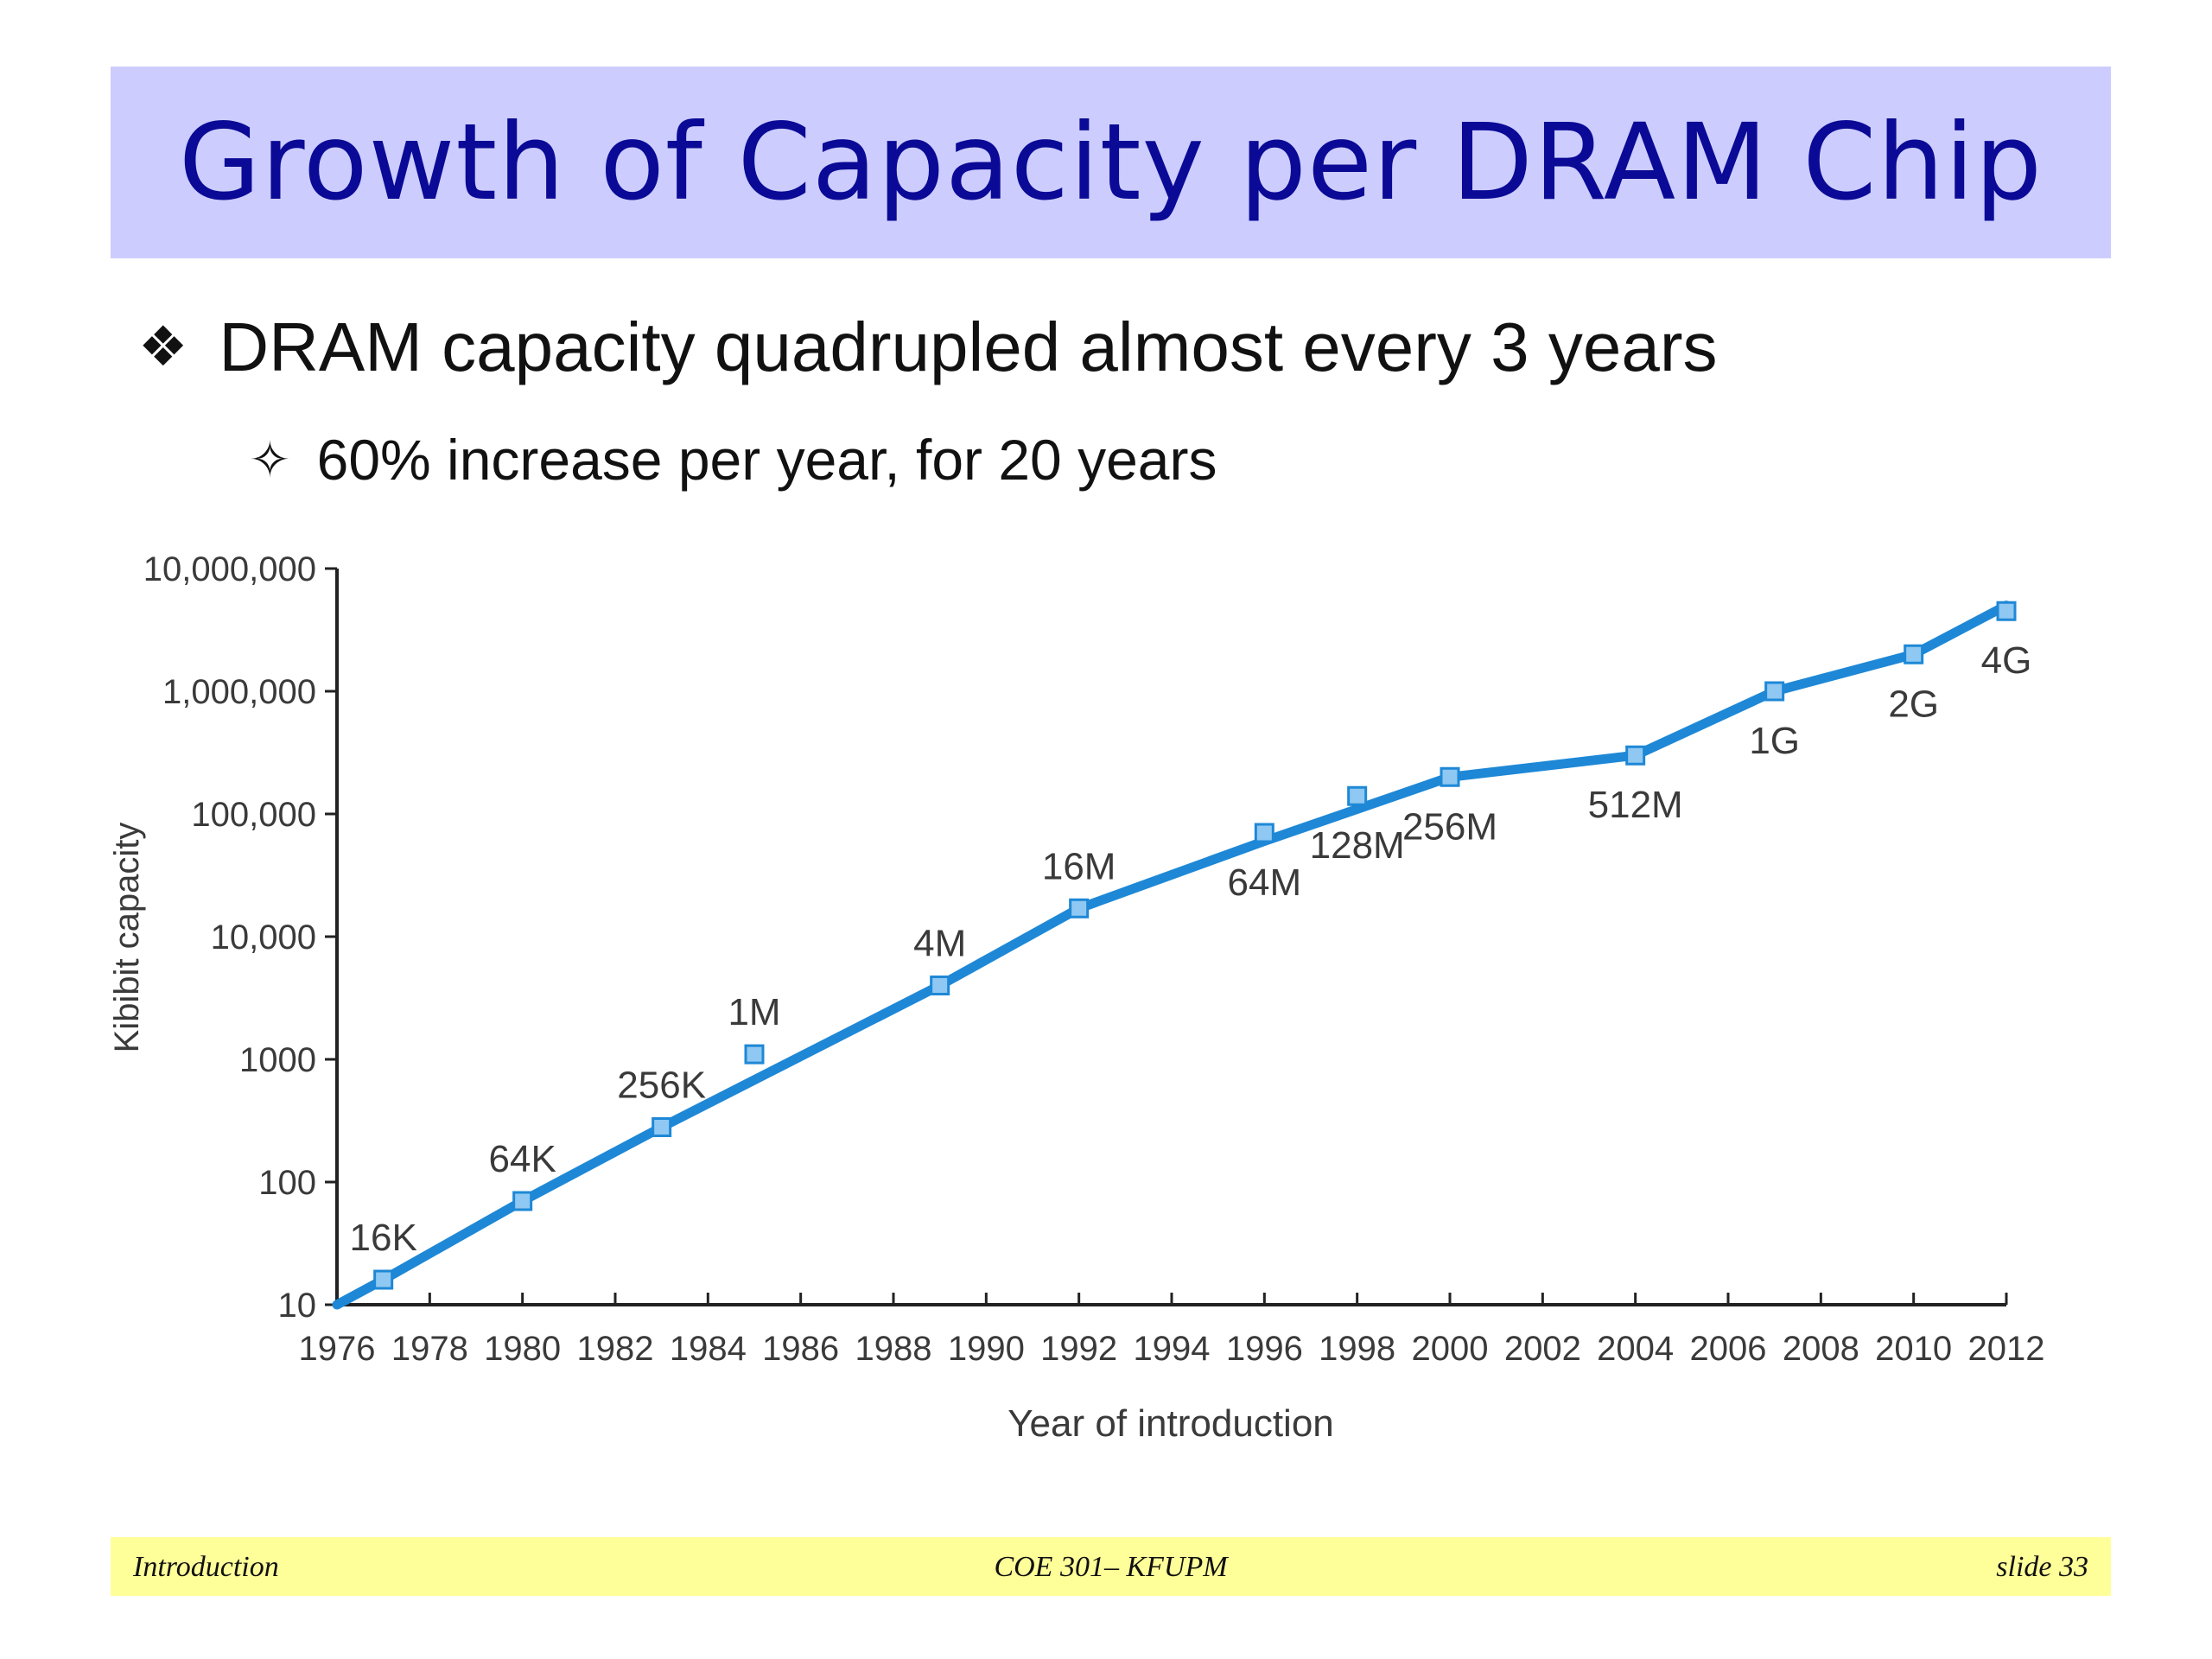 Image resolution: width=2212 pixels, height=1659 pixels. I want to click on x-tick-label: 2000, so click(1450, 1349).